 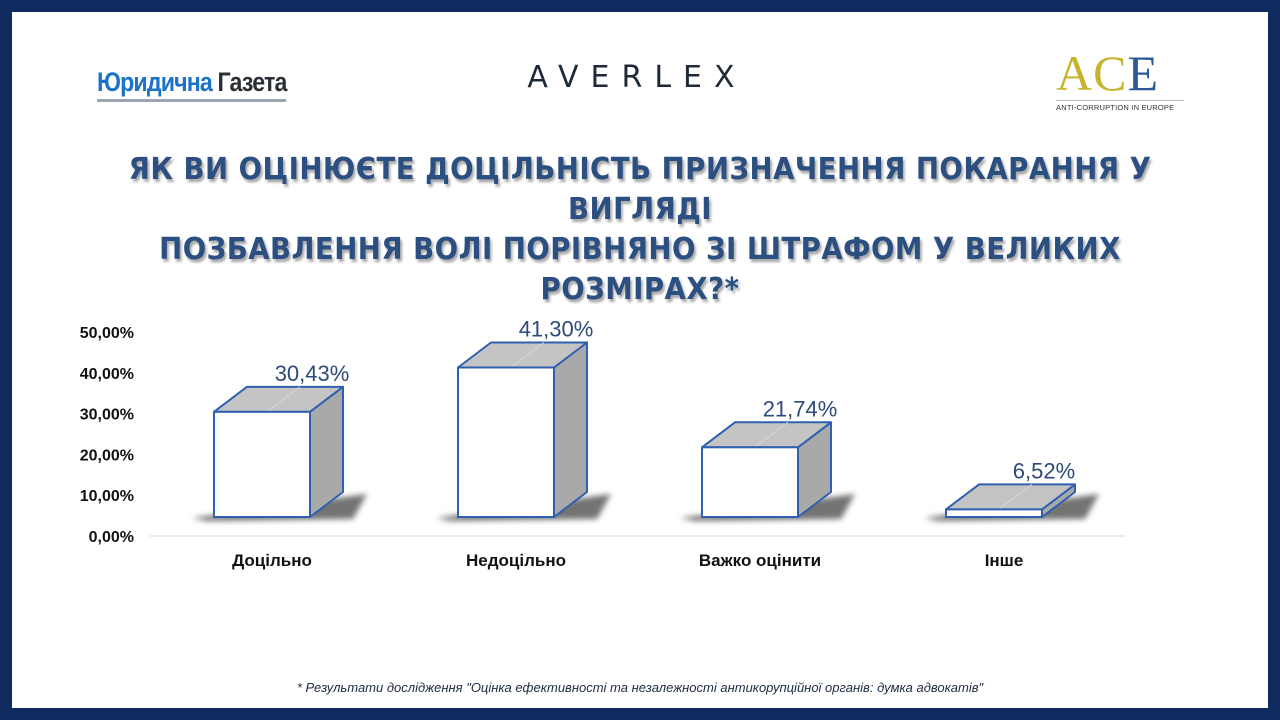 What do you see at coordinates (637, 77) in the screenshot?
I see `averlex-logo: AVERLEX` at bounding box center [637, 77].